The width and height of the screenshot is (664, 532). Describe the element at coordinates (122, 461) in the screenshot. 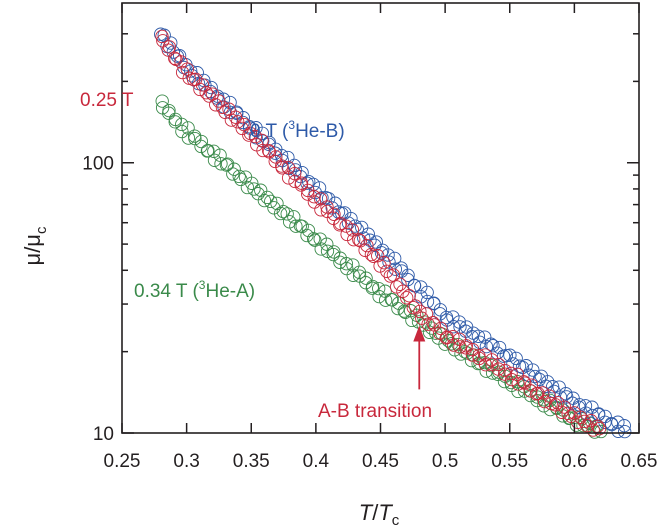

I see `x-tick-label: 0.25` at that location.